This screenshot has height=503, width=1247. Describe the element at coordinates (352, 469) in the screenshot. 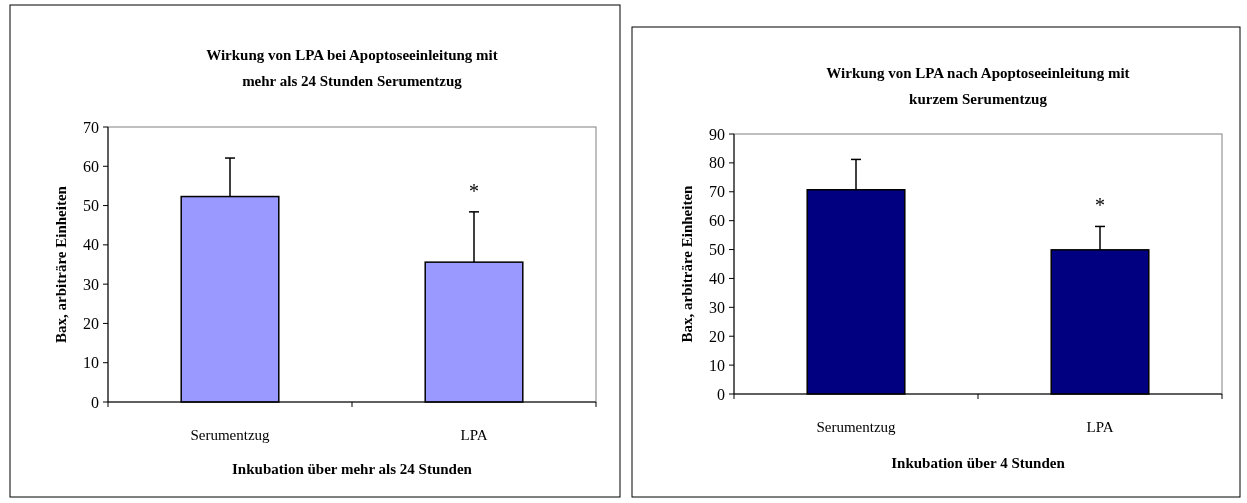

I see `x-axis-title: Inkubation über mehr als 24 Stunden` at that location.